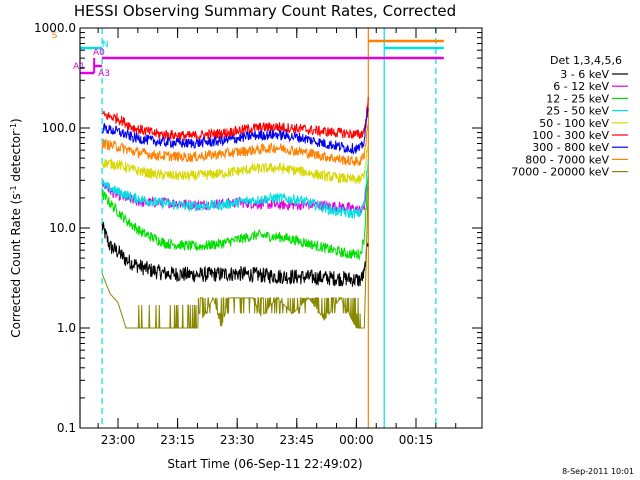 This screenshot has height=480, width=640. Describe the element at coordinates (581, 86) in the screenshot. I see `legend-label: 6 - 12 keV` at that location.